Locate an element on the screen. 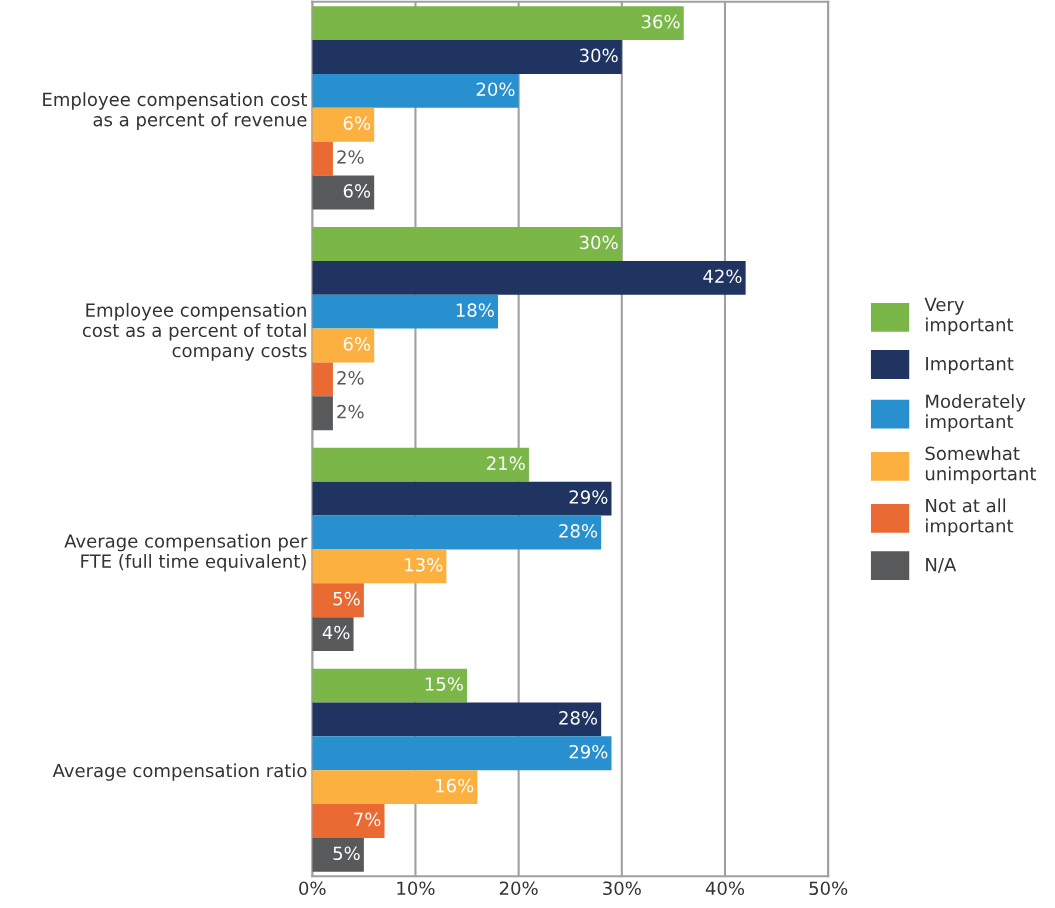 Image resolution: width=1055 pixels, height=908 pixels. x-tick-label: 30% is located at coordinates (622, 888).